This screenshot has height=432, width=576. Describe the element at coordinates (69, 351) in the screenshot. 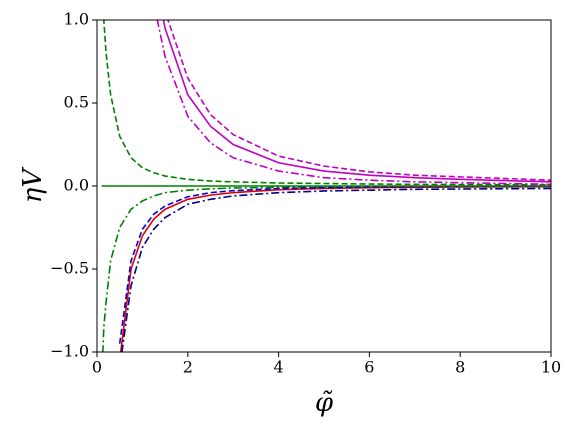

I see `y-tick-label: −1.0` at that location.